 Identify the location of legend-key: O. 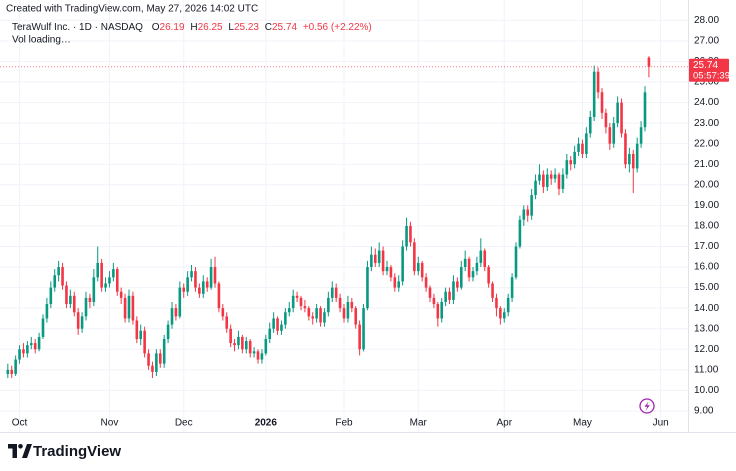
(156, 27).